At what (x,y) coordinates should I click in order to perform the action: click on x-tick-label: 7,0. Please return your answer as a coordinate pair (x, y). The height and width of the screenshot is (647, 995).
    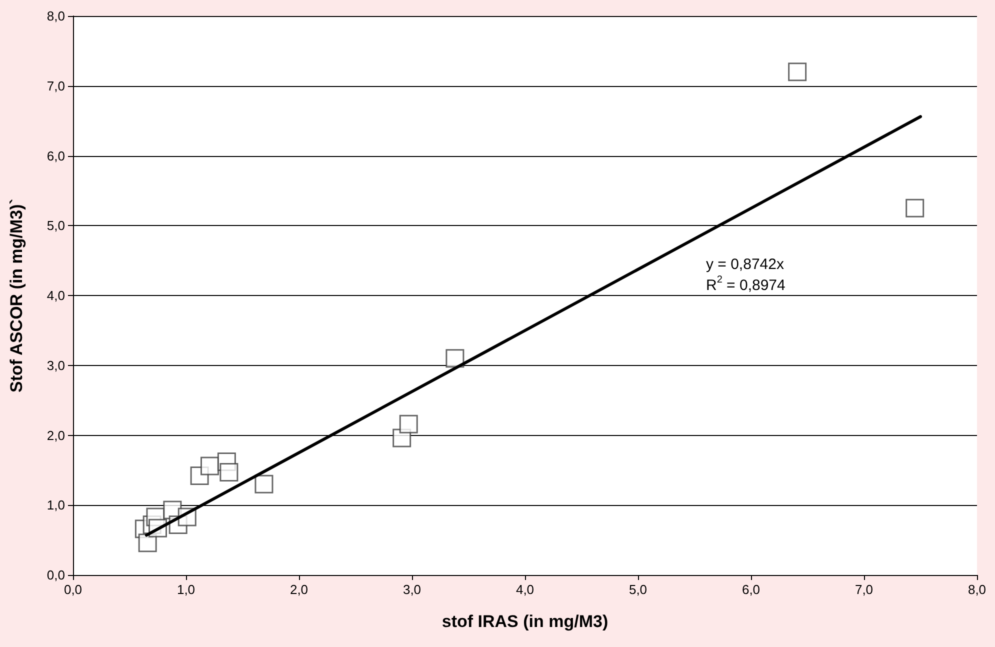
    Looking at the image, I should click on (864, 589).